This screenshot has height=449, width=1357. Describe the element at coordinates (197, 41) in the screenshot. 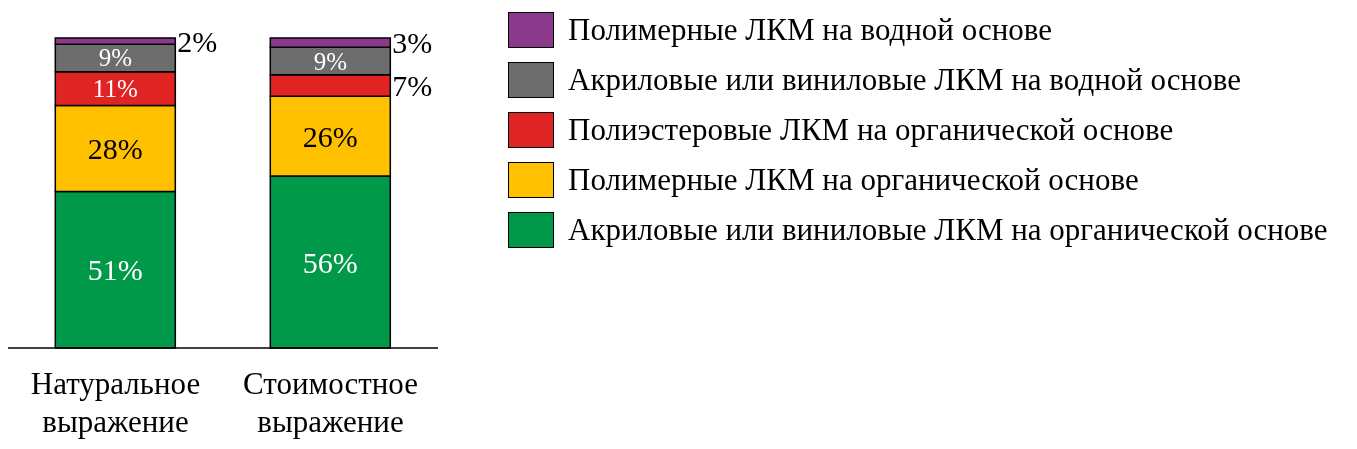

I see `data-label: 2%` at that location.